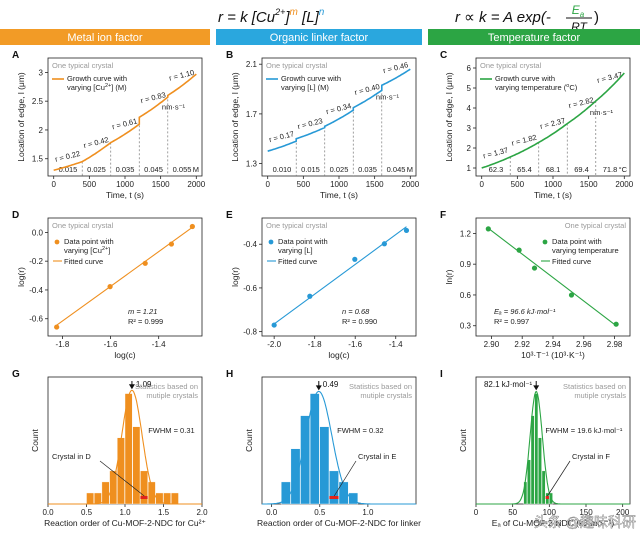 This screenshot has height=544, width=640. What do you see at coordinates (229, 374) in the screenshot?
I see `panel-letter: H` at bounding box center [229, 374].